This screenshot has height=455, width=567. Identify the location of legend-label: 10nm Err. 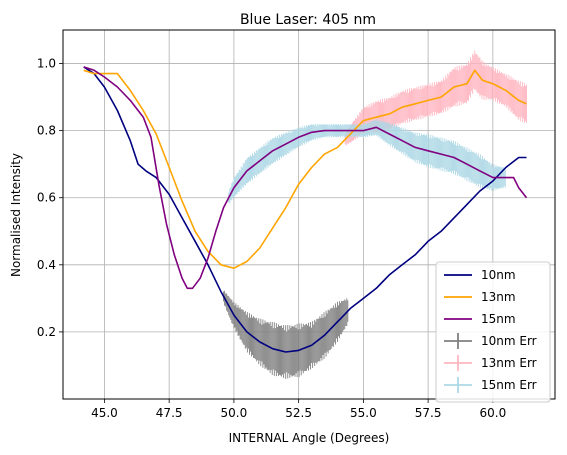
(509, 341).